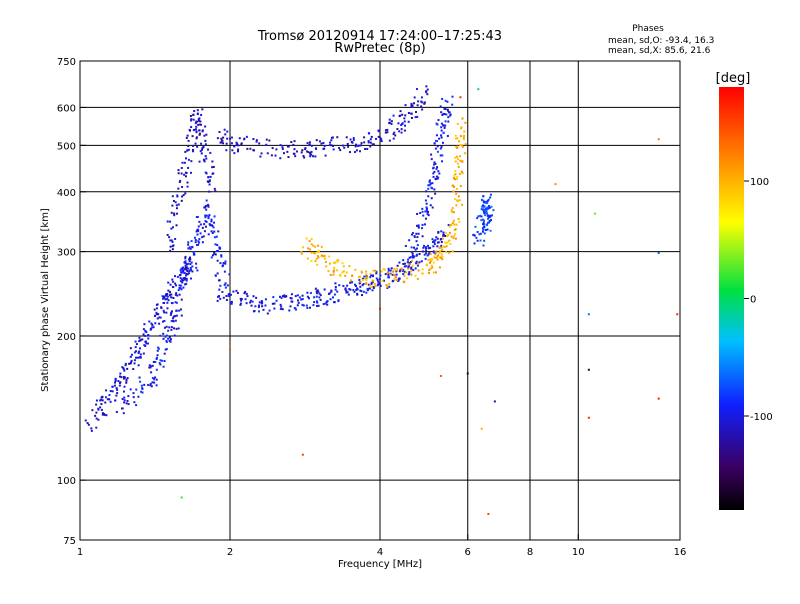 Image resolution: width=800 pixels, height=604 pixels. Describe the element at coordinates (66, 481) in the screenshot. I see `y-tick-label: 100` at that location.